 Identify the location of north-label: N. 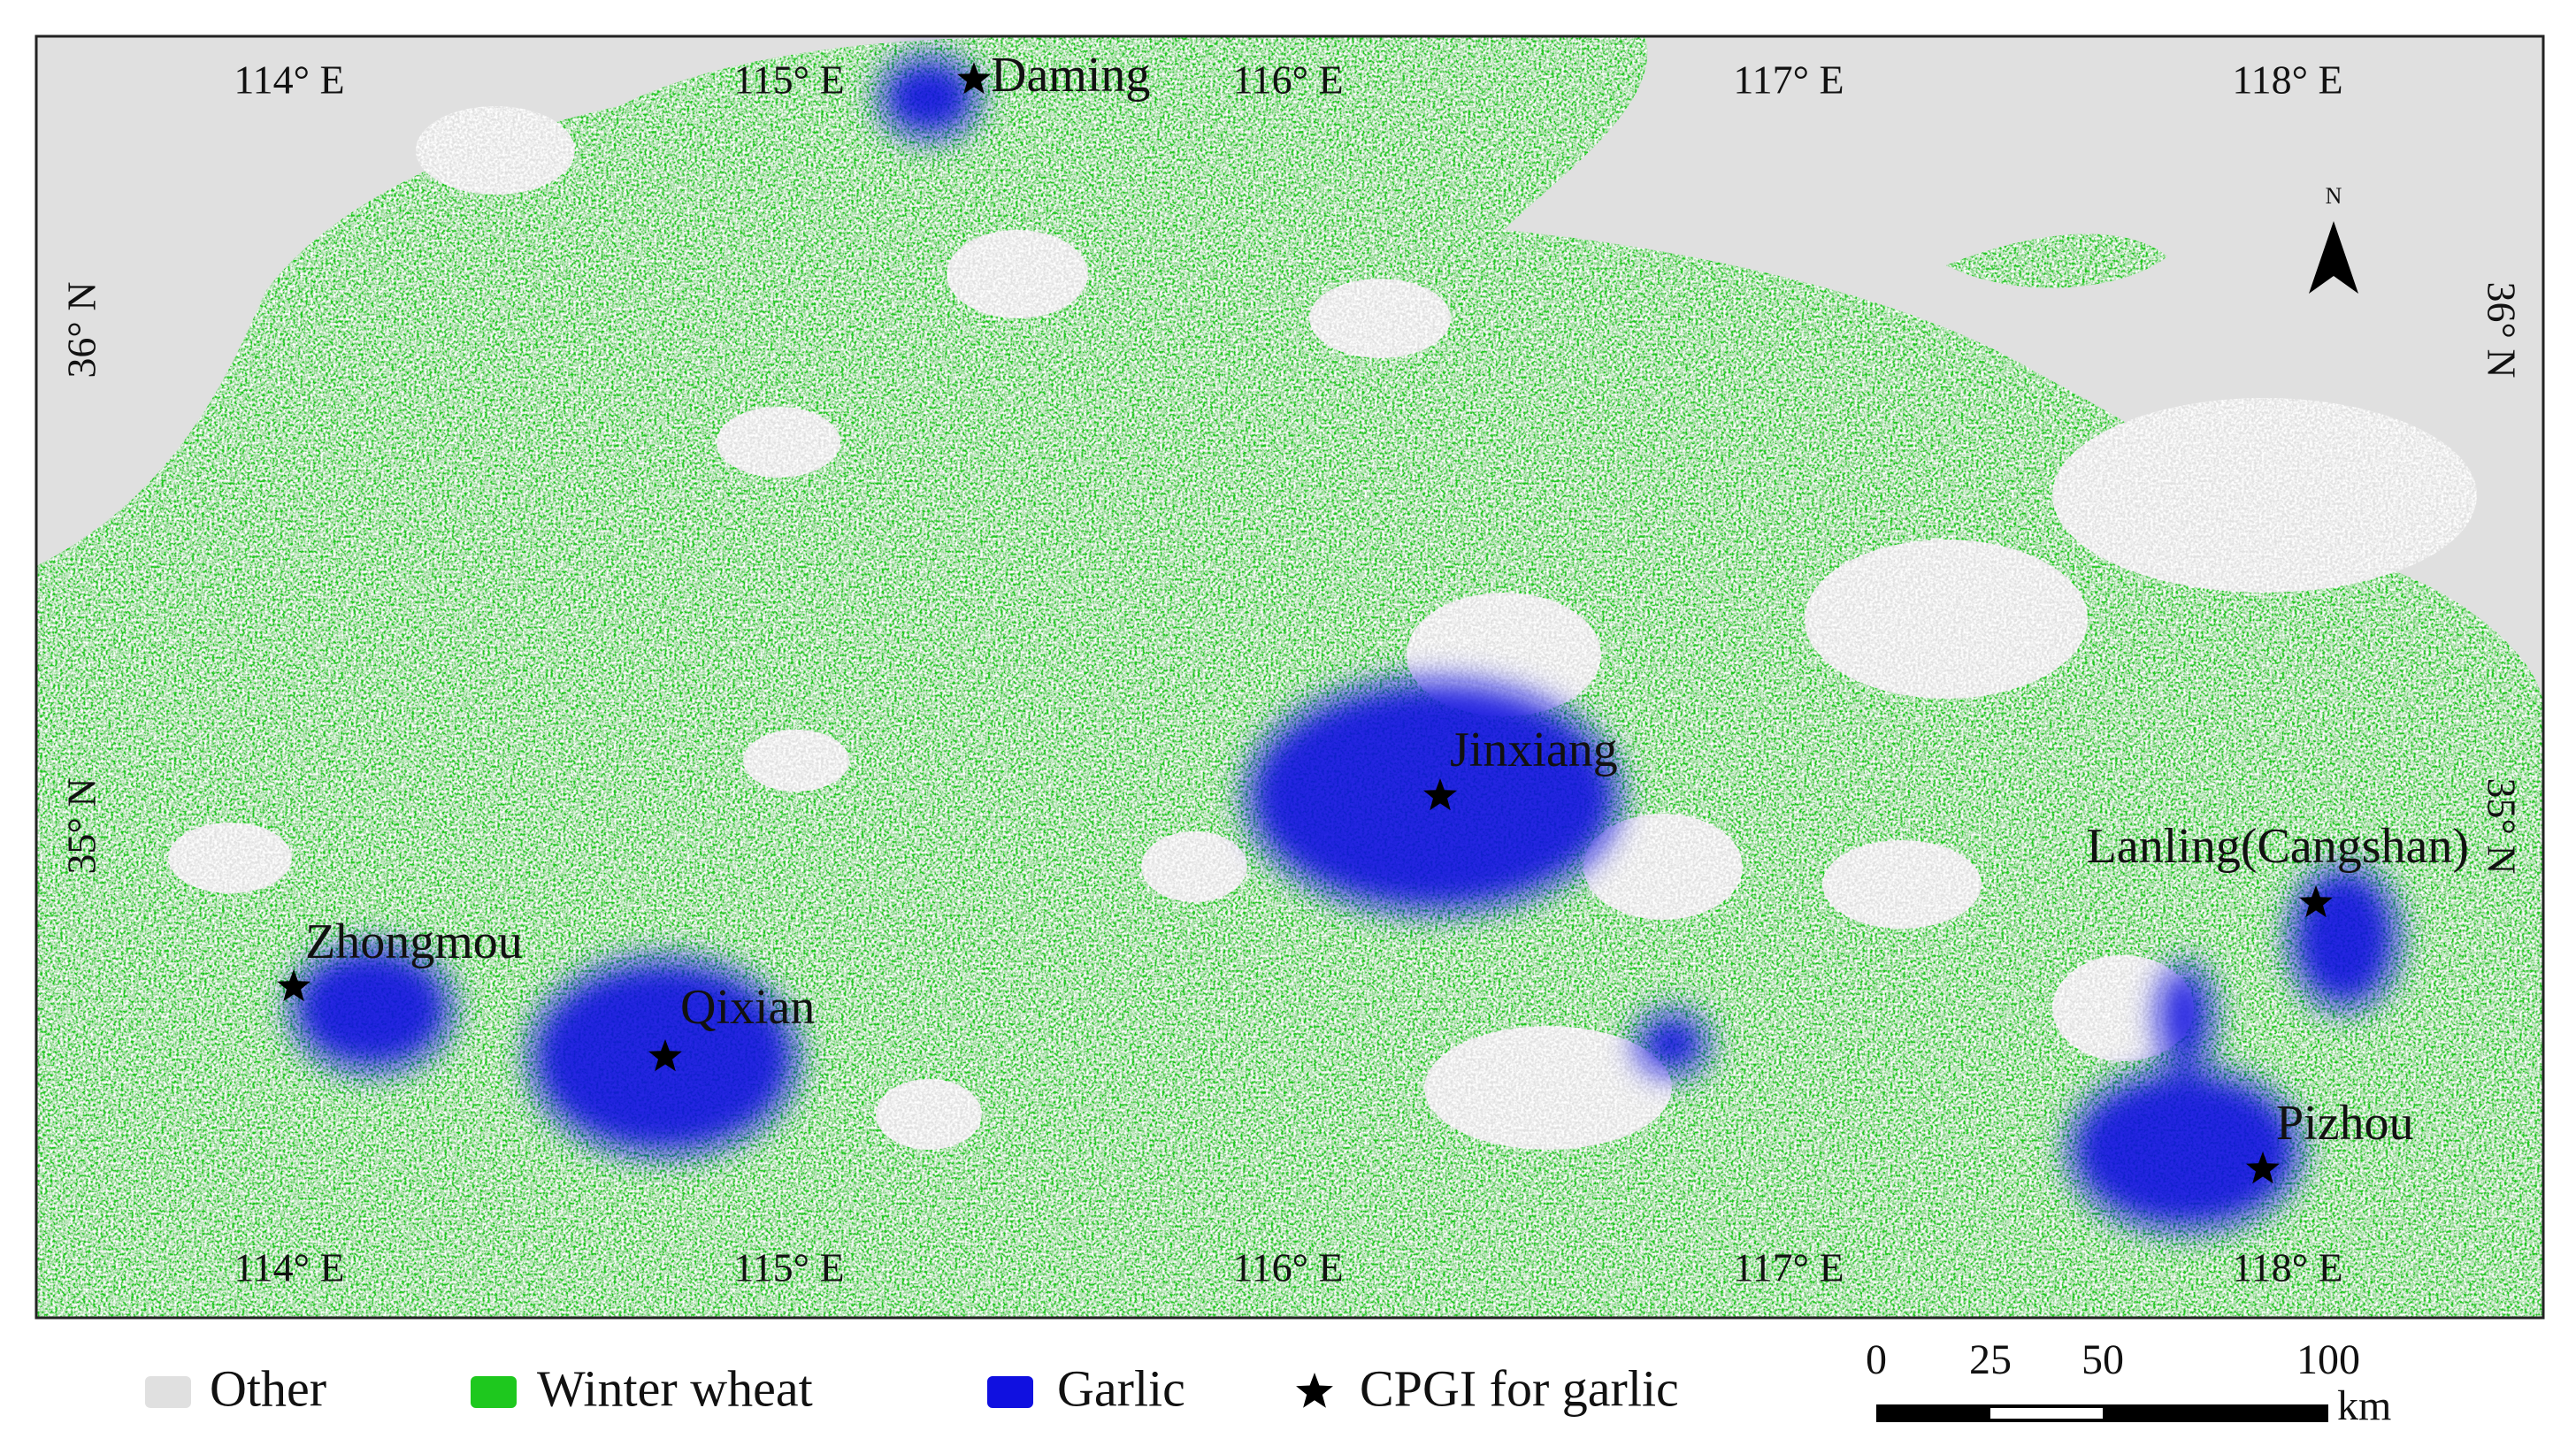
(2334, 196).